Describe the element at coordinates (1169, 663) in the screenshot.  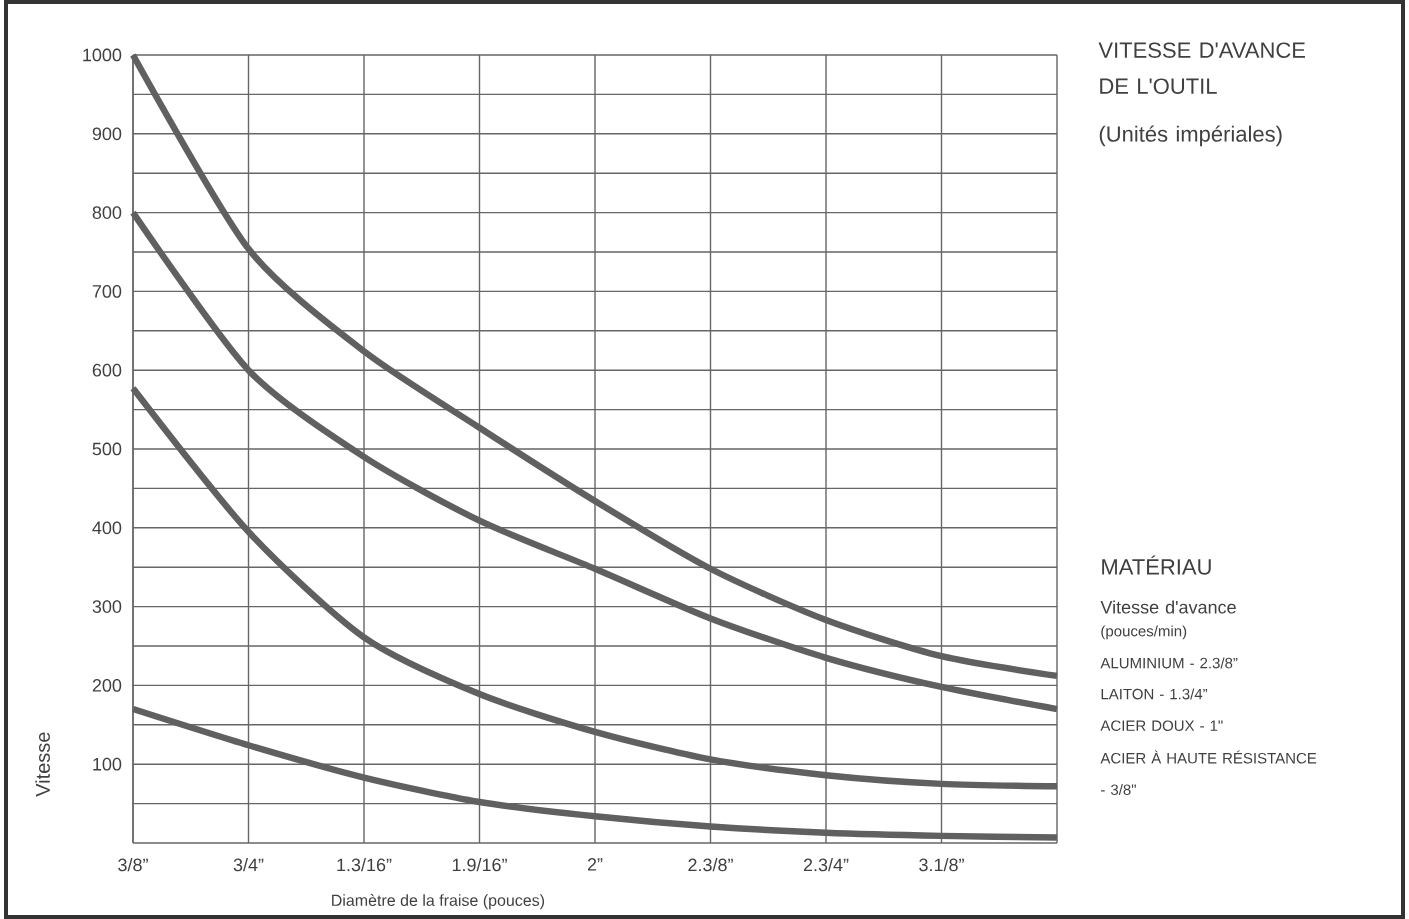
I see `text: ALUMINIUM - 2.3/8”` at that location.